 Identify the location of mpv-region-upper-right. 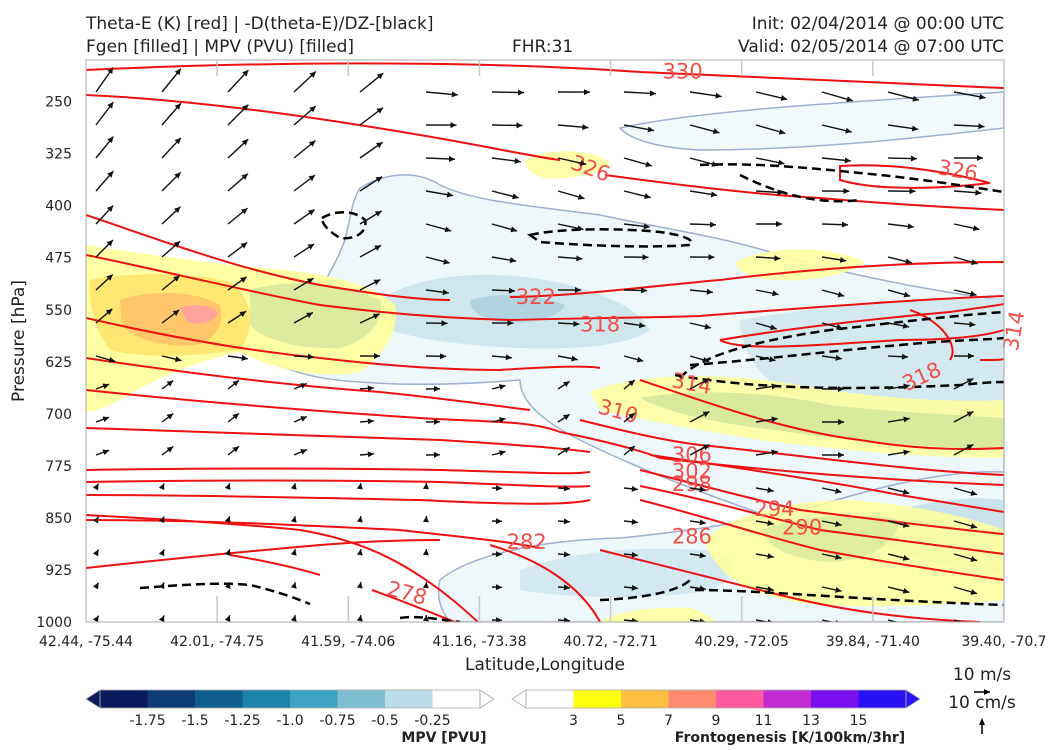
(811, 121).